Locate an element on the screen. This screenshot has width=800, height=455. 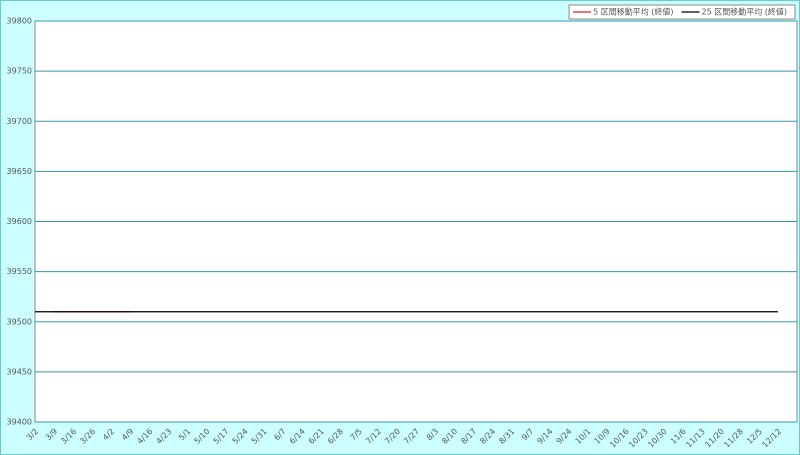
y-tick-label: 39650 is located at coordinates (19, 171).